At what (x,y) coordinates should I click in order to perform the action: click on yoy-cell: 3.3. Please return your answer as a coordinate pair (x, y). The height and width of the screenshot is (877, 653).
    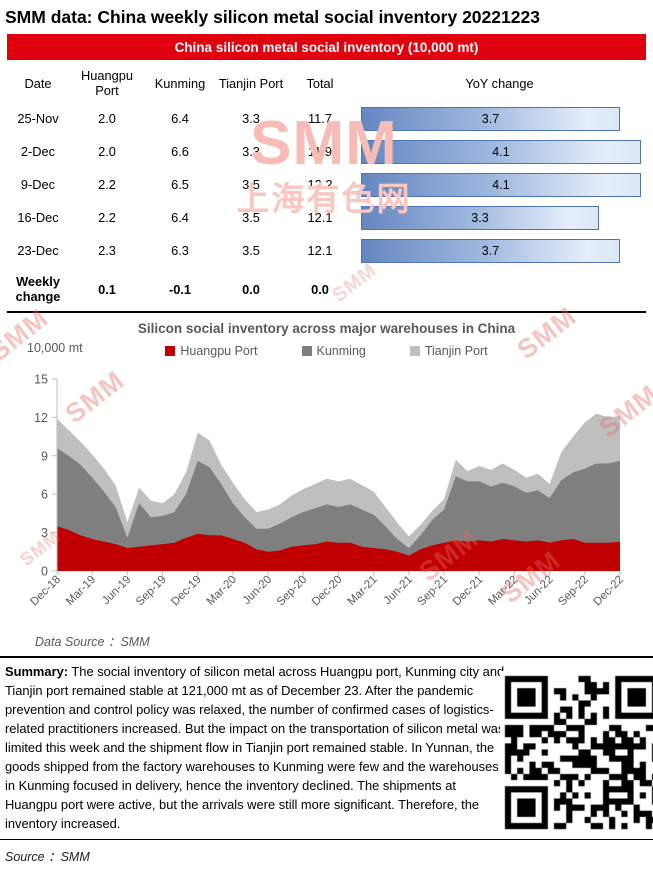
    Looking at the image, I should click on (499, 217).